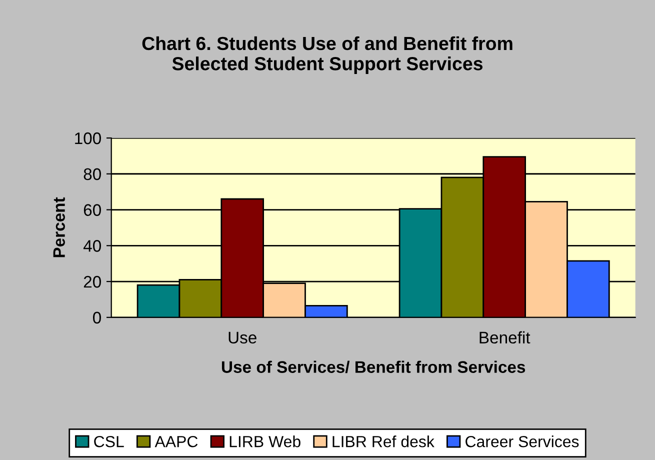 The image size is (655, 460). Describe the element at coordinates (327, 55) in the screenshot. I see `chart-title: Chart 6. Students Use of and Benefit from Selected Student Support Services` at that location.